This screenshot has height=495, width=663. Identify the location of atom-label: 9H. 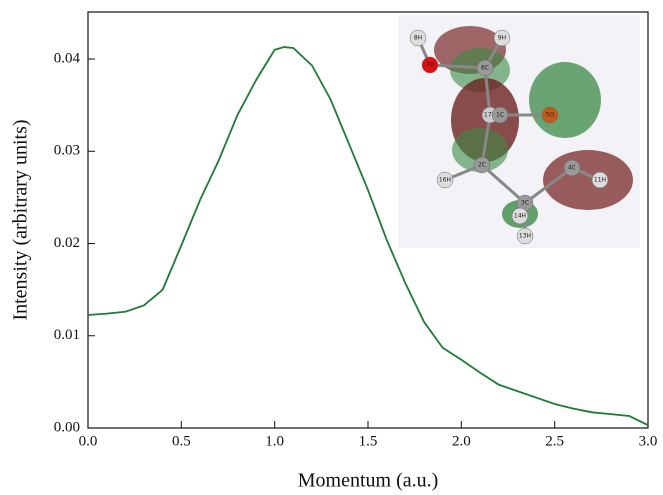
(502, 38).